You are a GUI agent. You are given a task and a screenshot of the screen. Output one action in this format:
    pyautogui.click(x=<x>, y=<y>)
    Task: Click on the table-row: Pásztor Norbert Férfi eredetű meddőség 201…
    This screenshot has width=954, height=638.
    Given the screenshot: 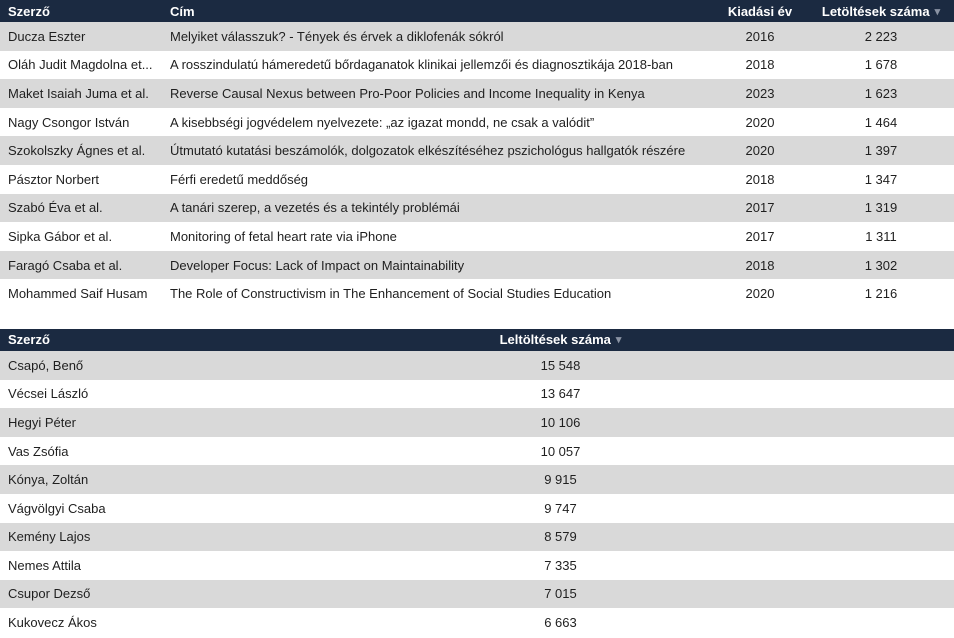 What is the action you would take?
    pyautogui.click(x=477, y=179)
    